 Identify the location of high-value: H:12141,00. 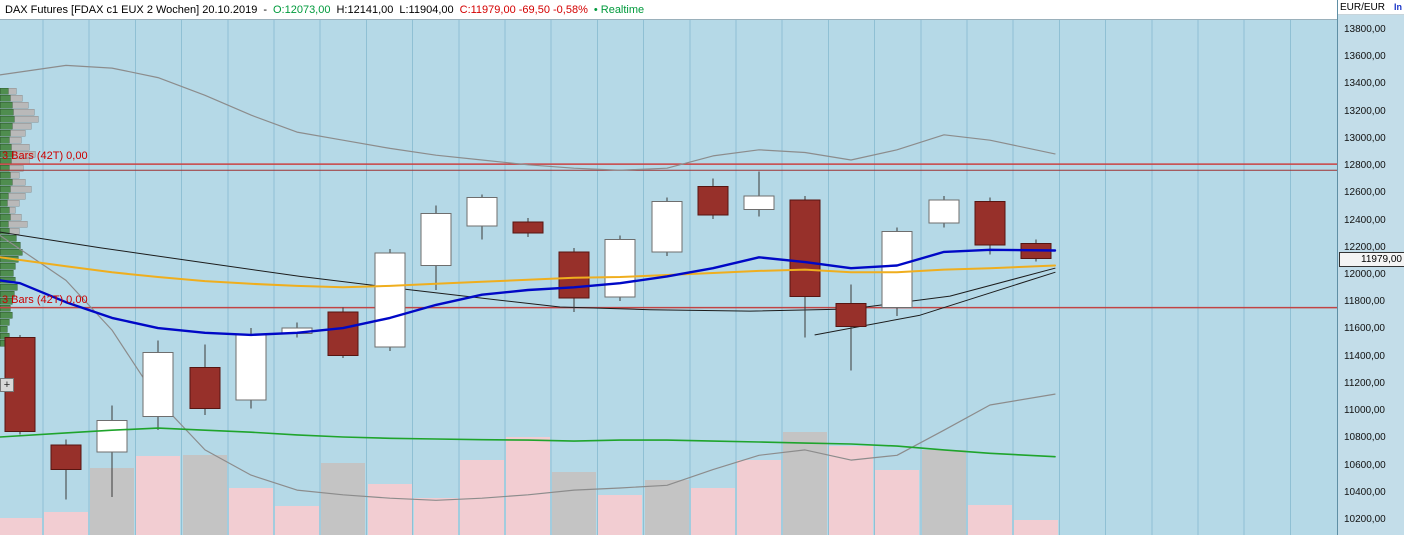
(365, 9).